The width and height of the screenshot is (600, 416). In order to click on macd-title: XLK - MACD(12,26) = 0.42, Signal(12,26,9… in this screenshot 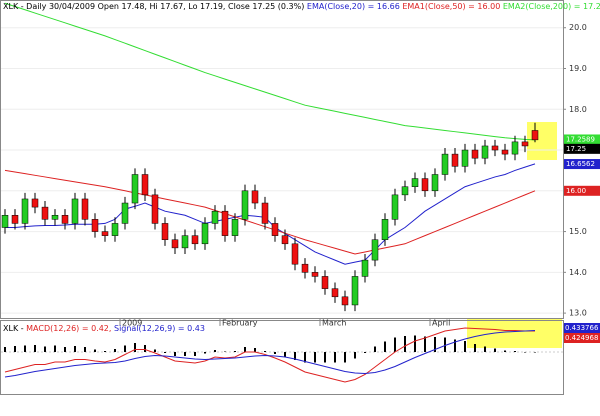, I will do `click(104, 328)`.